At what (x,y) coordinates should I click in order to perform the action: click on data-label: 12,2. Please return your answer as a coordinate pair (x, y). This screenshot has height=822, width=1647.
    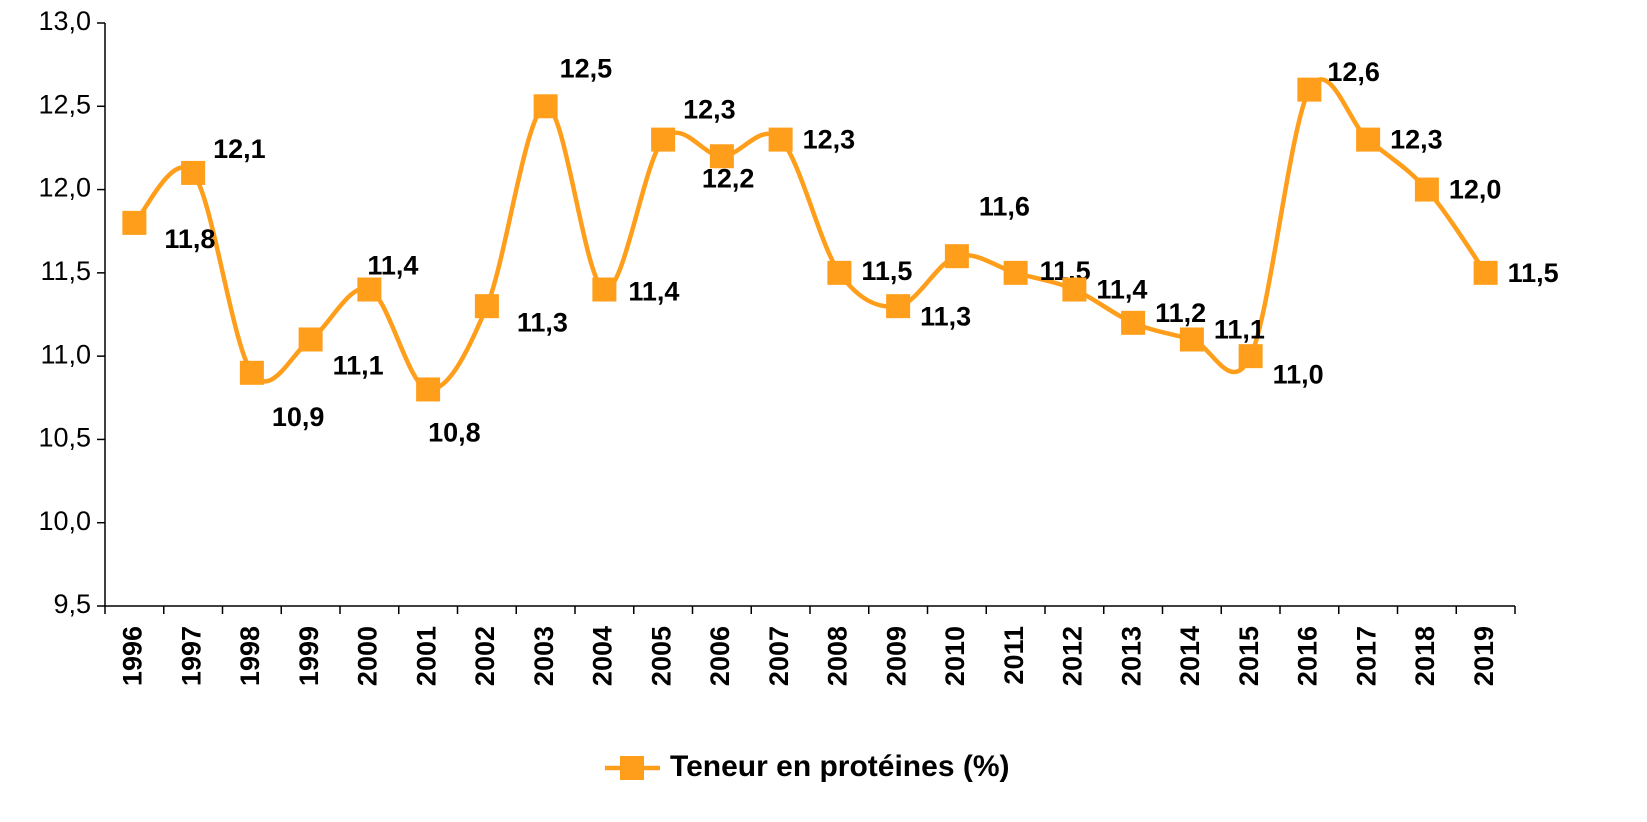
    Looking at the image, I should click on (728, 178).